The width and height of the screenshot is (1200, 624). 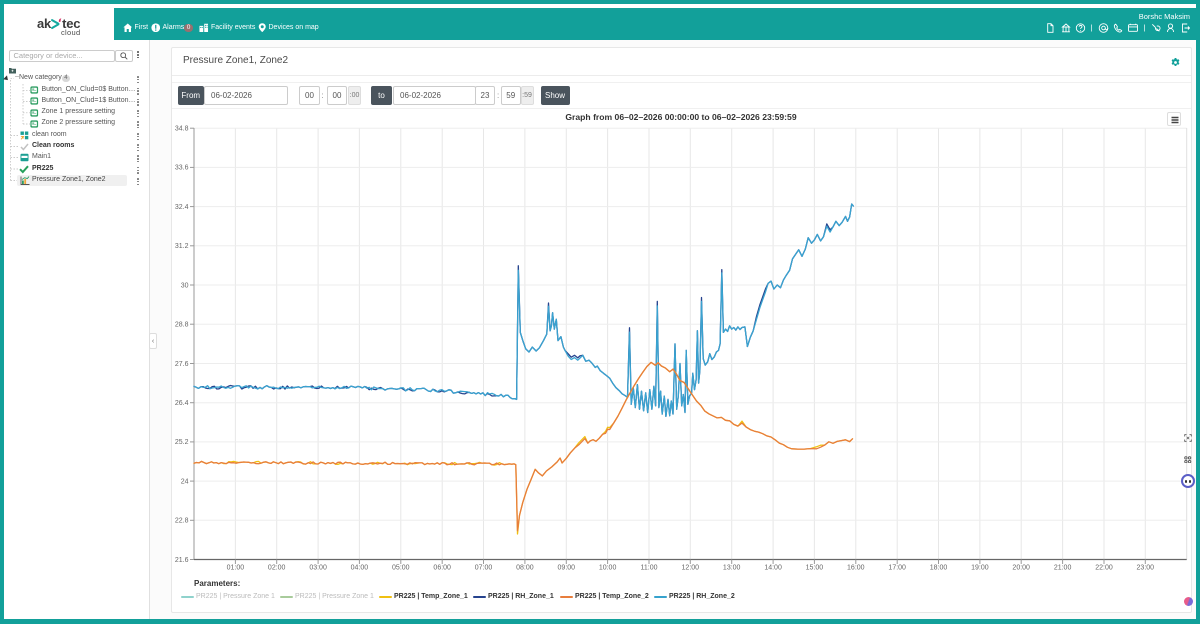 What do you see at coordinates (185, 285) in the screenshot?
I see `svg-text: 30` at bounding box center [185, 285].